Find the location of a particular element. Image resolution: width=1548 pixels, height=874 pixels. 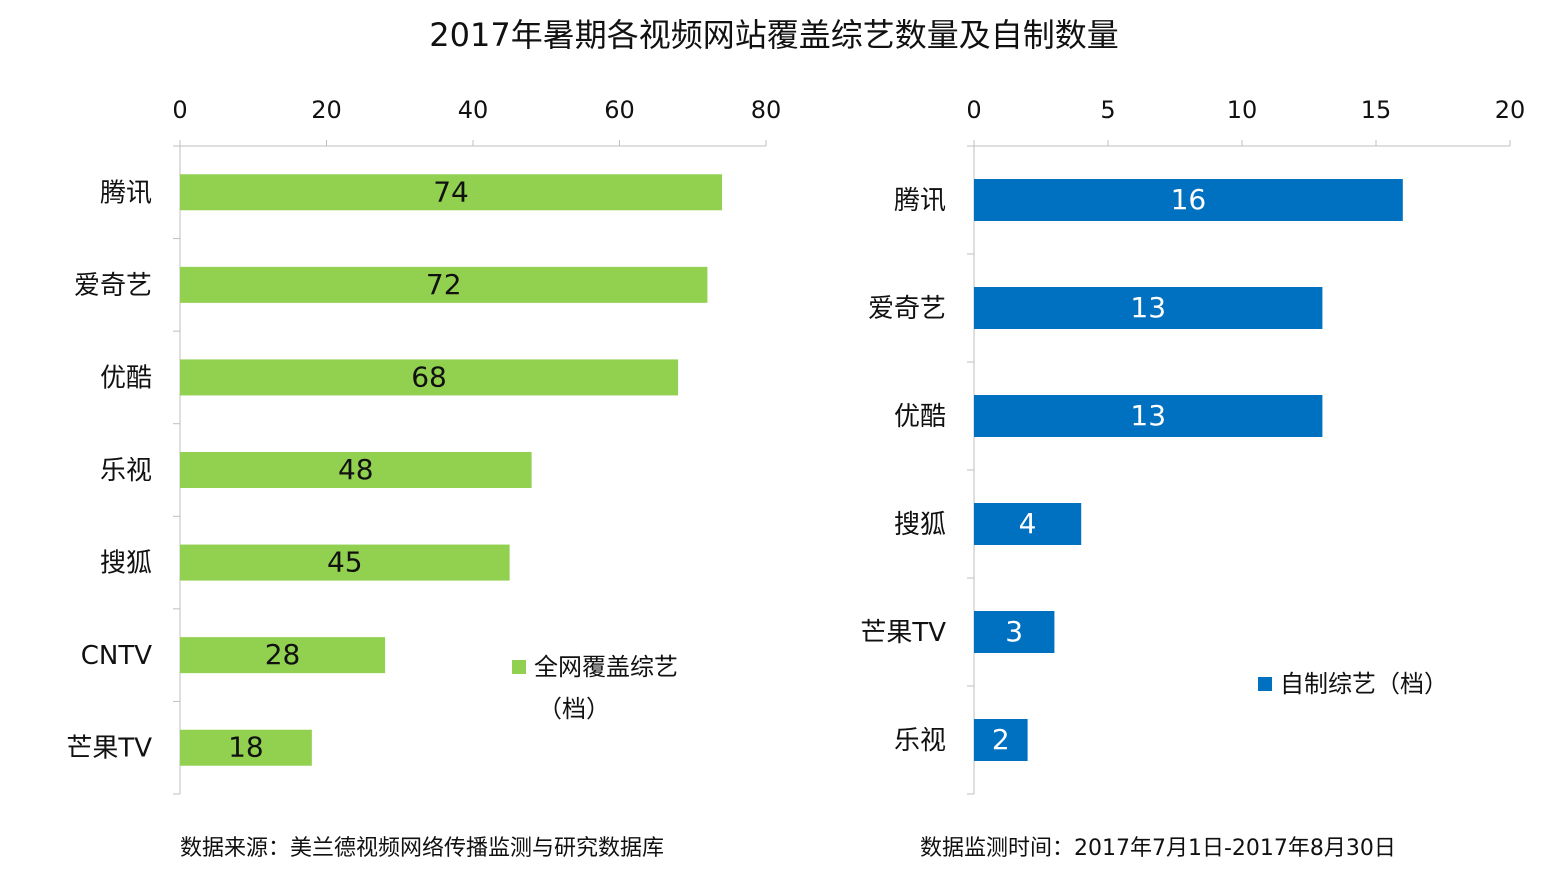

left-category-label: 爱奇艺 is located at coordinates (113, 286).